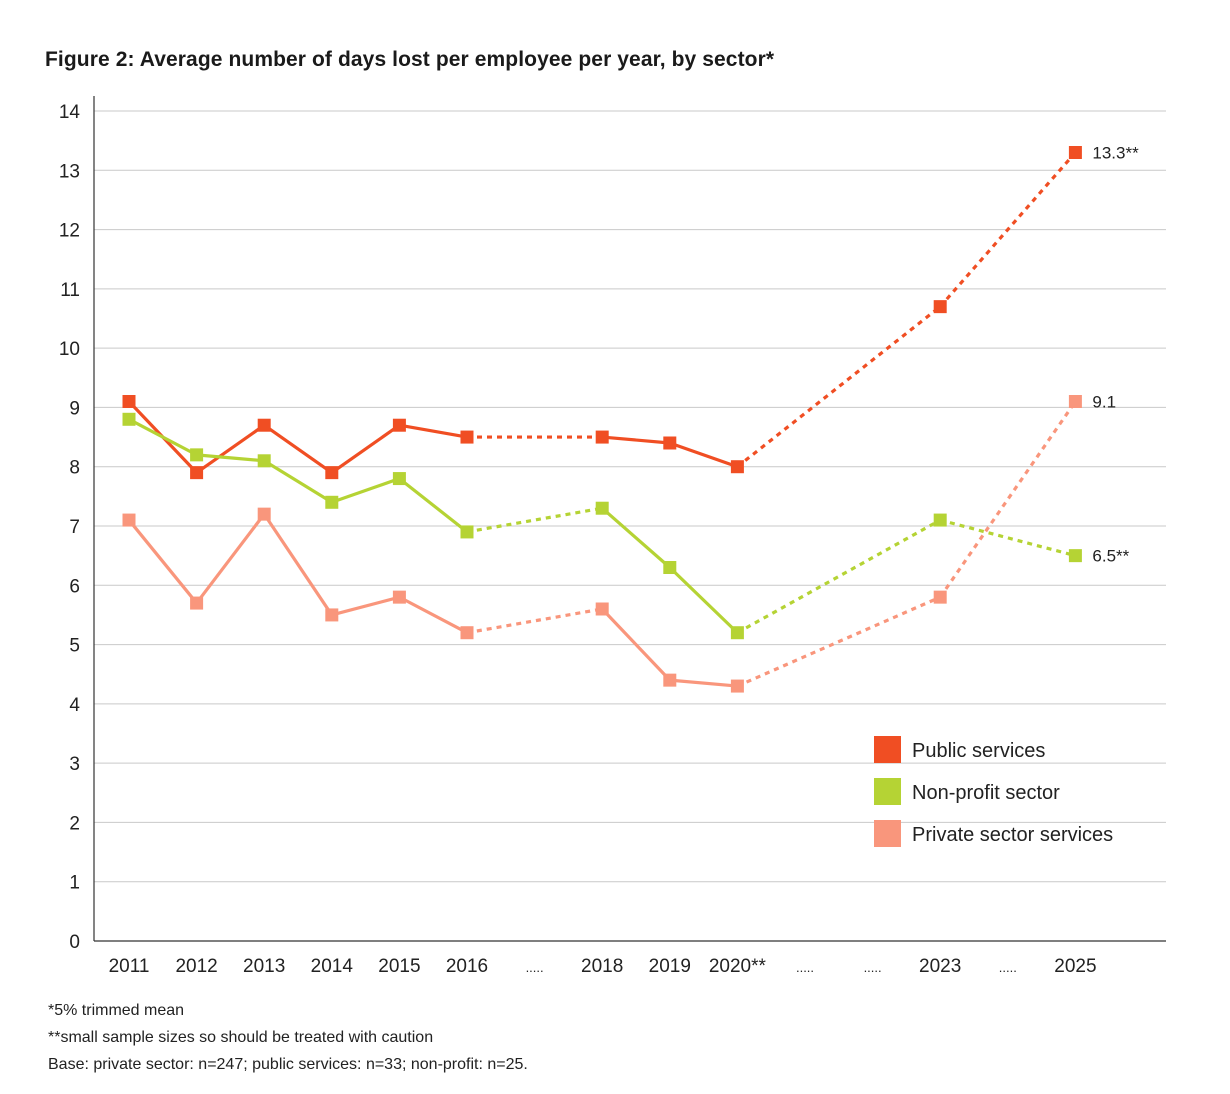  What do you see at coordinates (74, 764) in the screenshot?
I see `y-tick-label: 3` at bounding box center [74, 764].